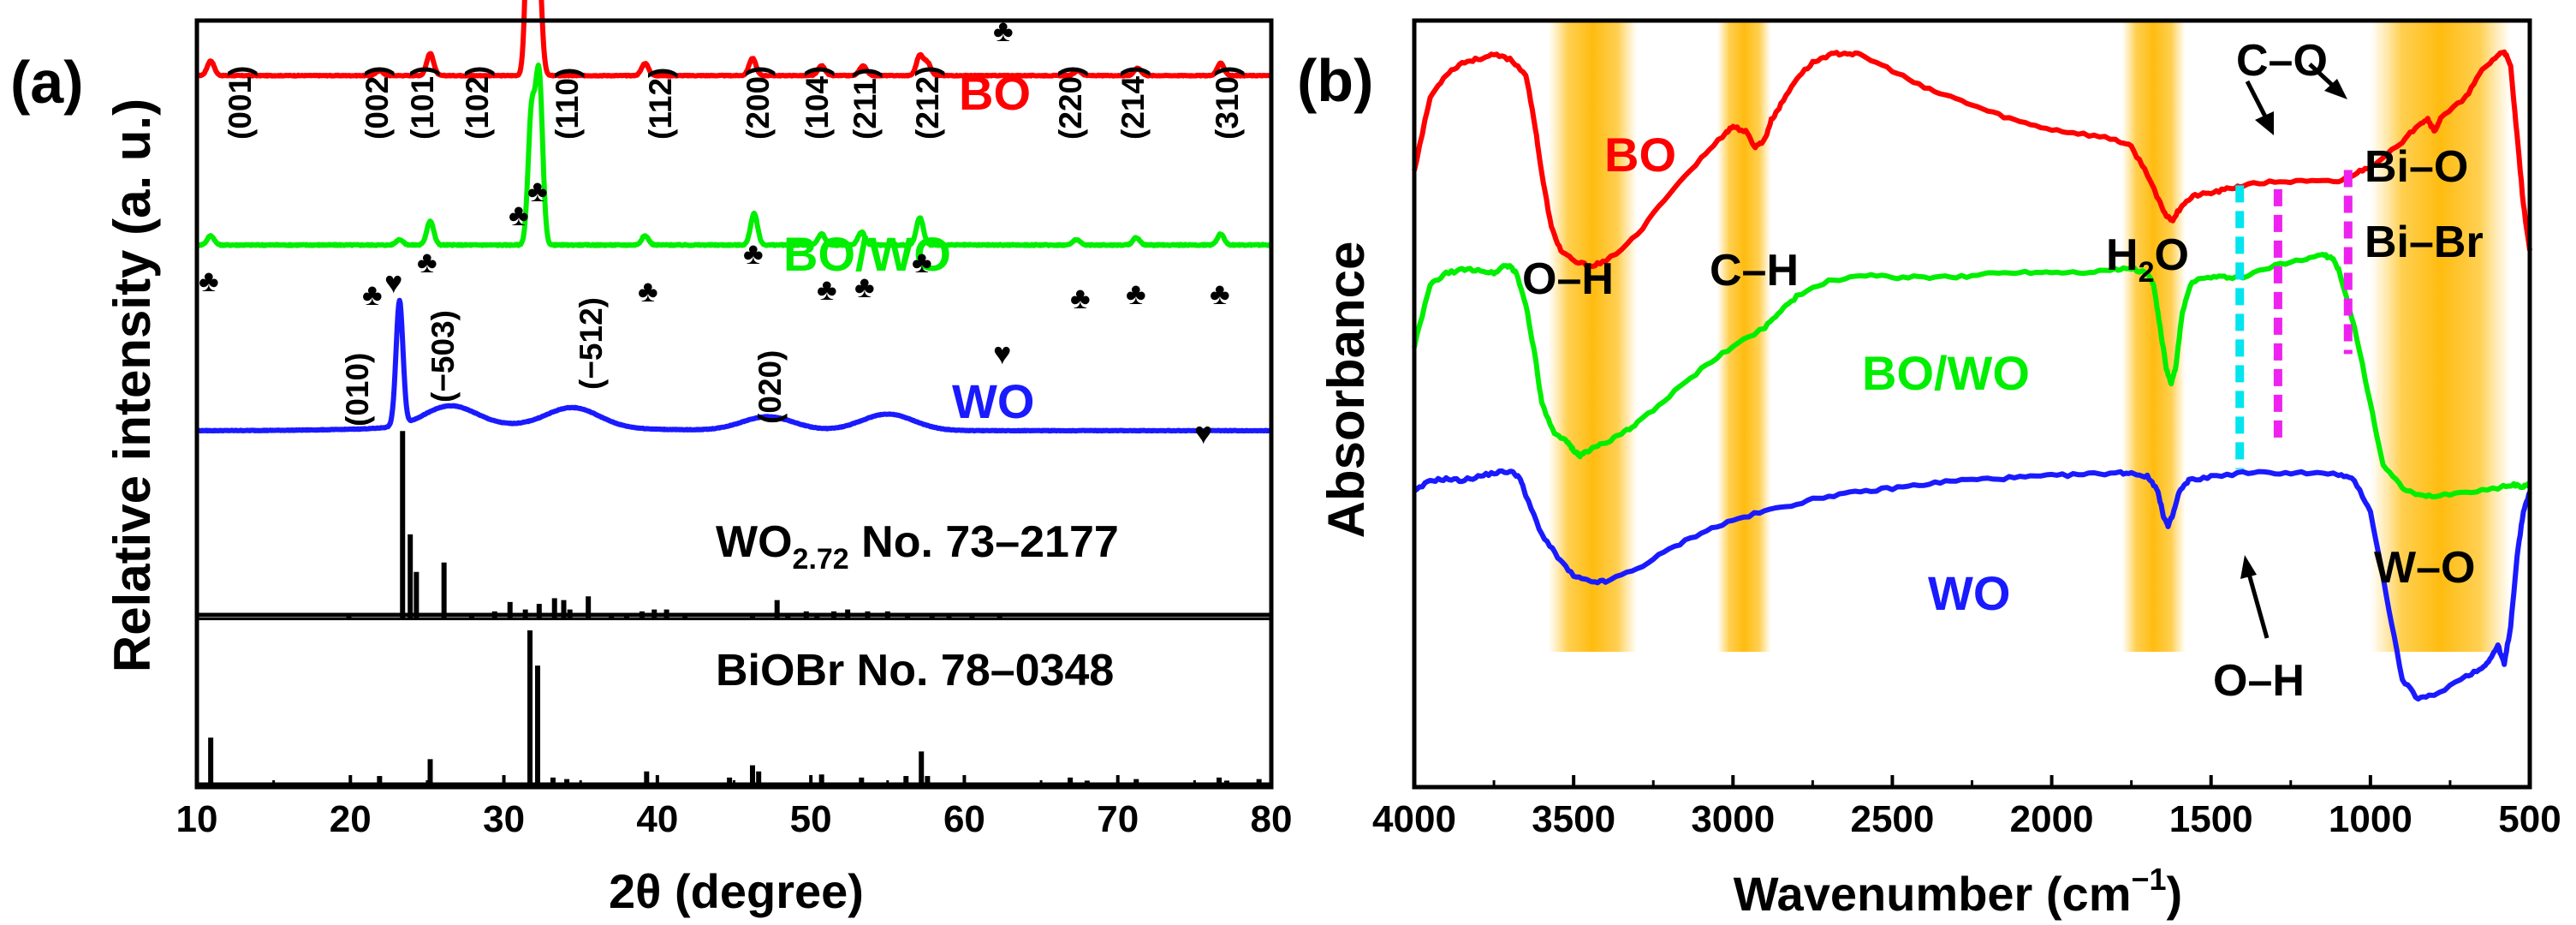 The width and height of the screenshot is (2576, 925). I want to click on hkl-001: (001), so click(240, 103).